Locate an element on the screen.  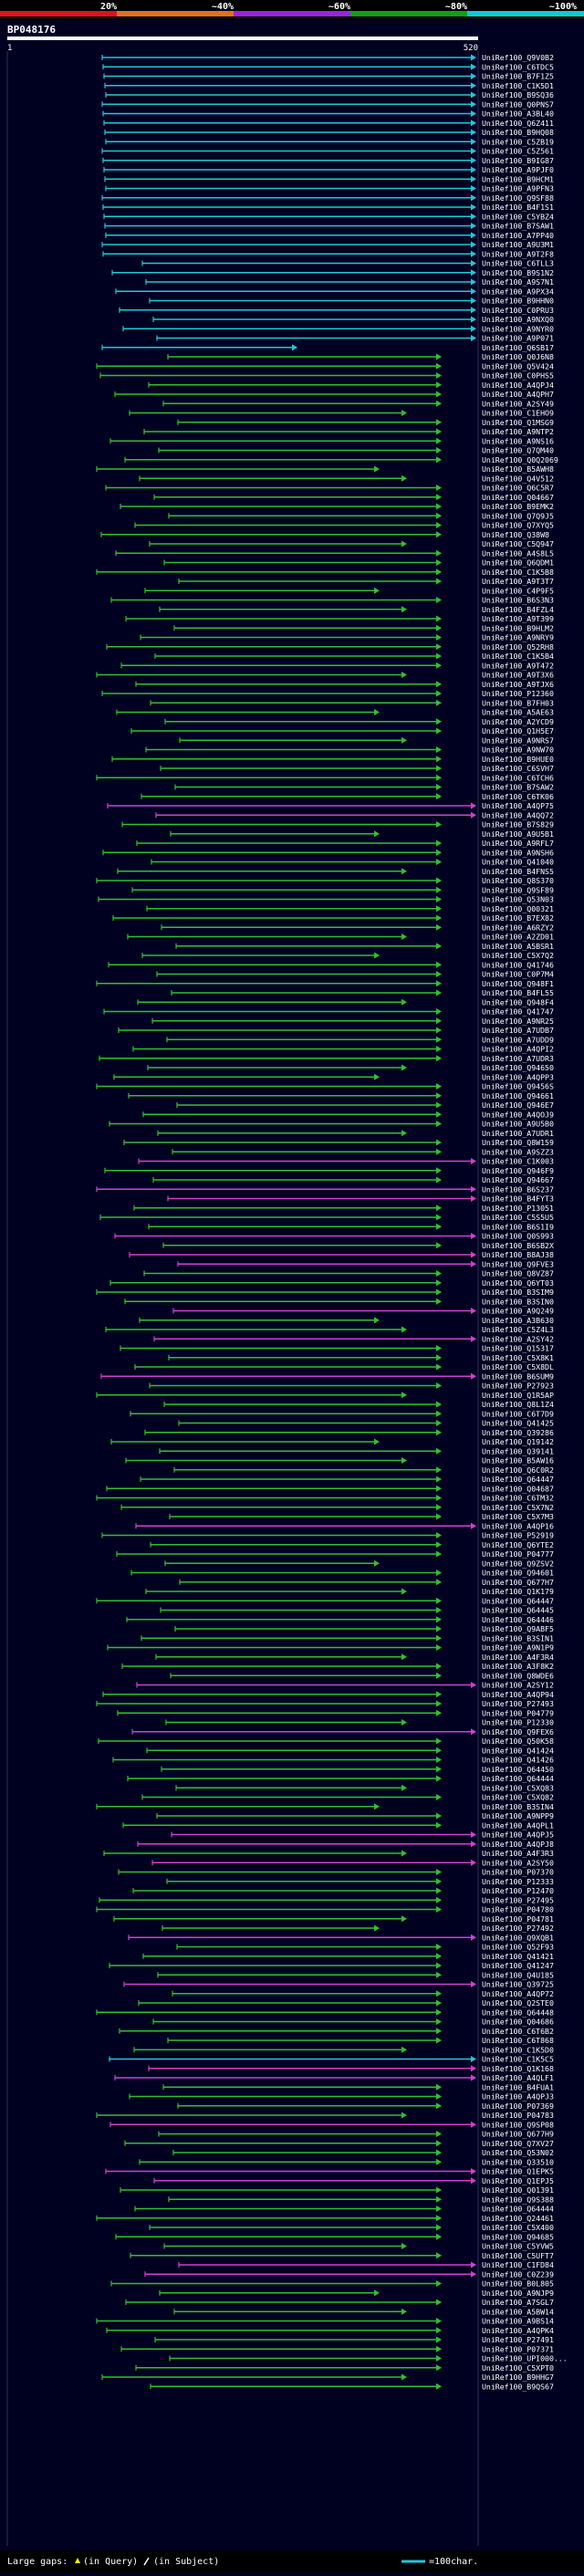
hit-label: UniRef100_P12330 is located at coordinates (518, 1722).